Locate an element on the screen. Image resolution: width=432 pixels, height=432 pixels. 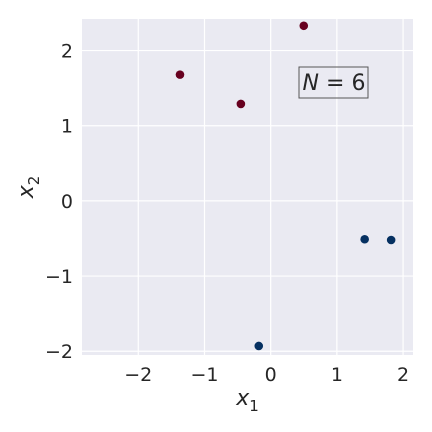
sample-size-annotation: N = 6 is located at coordinates (333, 82).